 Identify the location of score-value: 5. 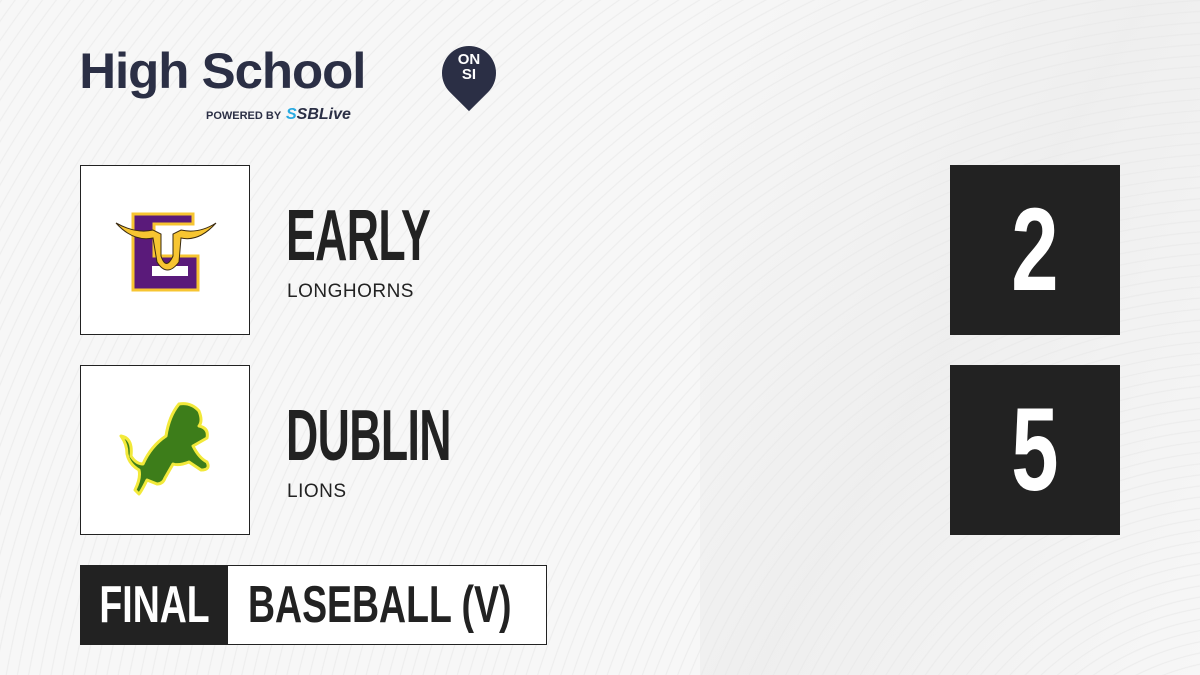
(1035, 450).